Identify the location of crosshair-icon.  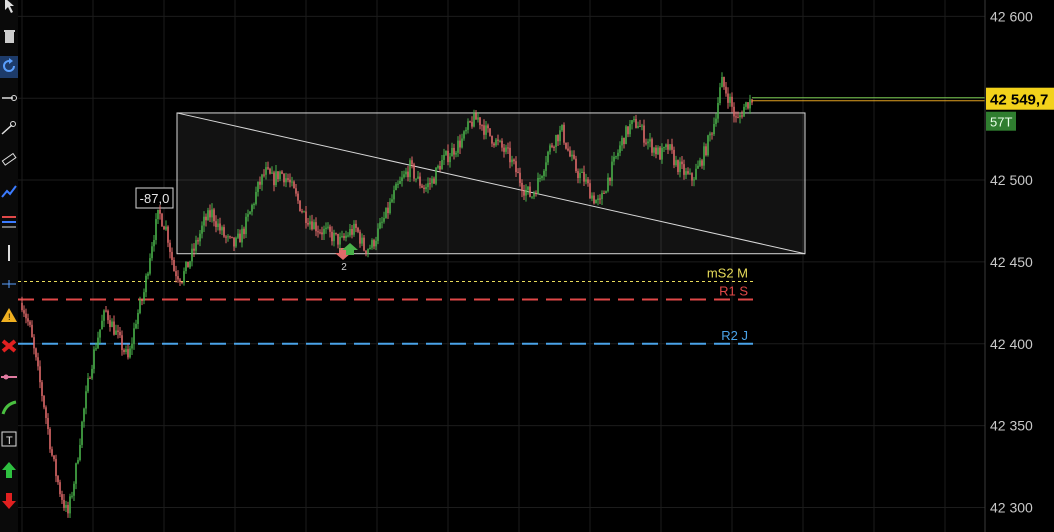
(9, 284).